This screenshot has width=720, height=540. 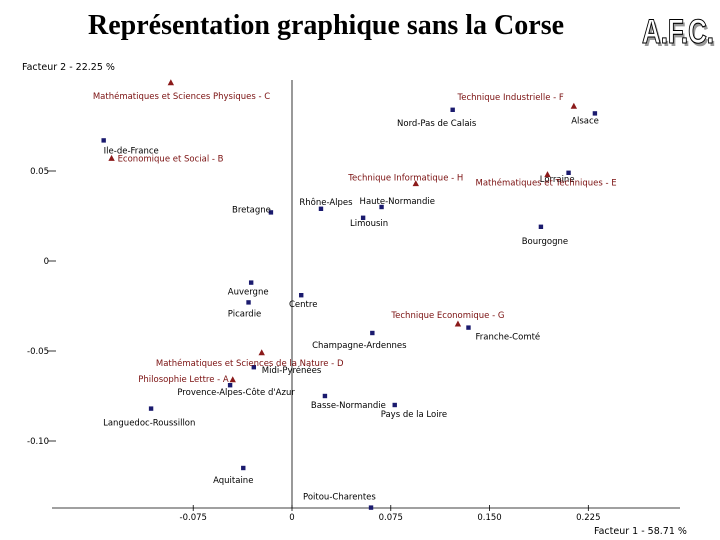 What do you see at coordinates (68, 67) in the screenshot?
I see `y-axis-label: Facteur 2 - 22.25 %` at bounding box center [68, 67].